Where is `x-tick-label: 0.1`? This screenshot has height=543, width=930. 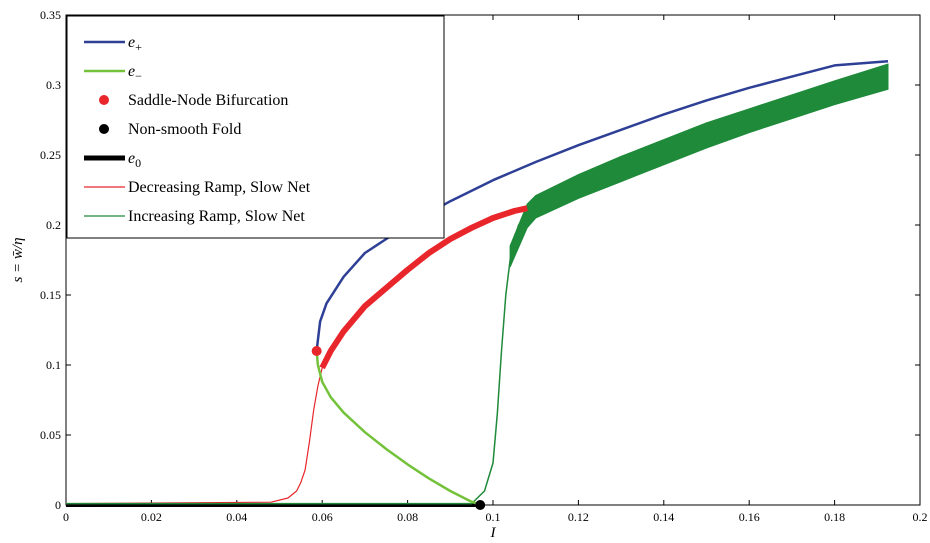 x-tick-label: 0.1 is located at coordinates (493, 517).